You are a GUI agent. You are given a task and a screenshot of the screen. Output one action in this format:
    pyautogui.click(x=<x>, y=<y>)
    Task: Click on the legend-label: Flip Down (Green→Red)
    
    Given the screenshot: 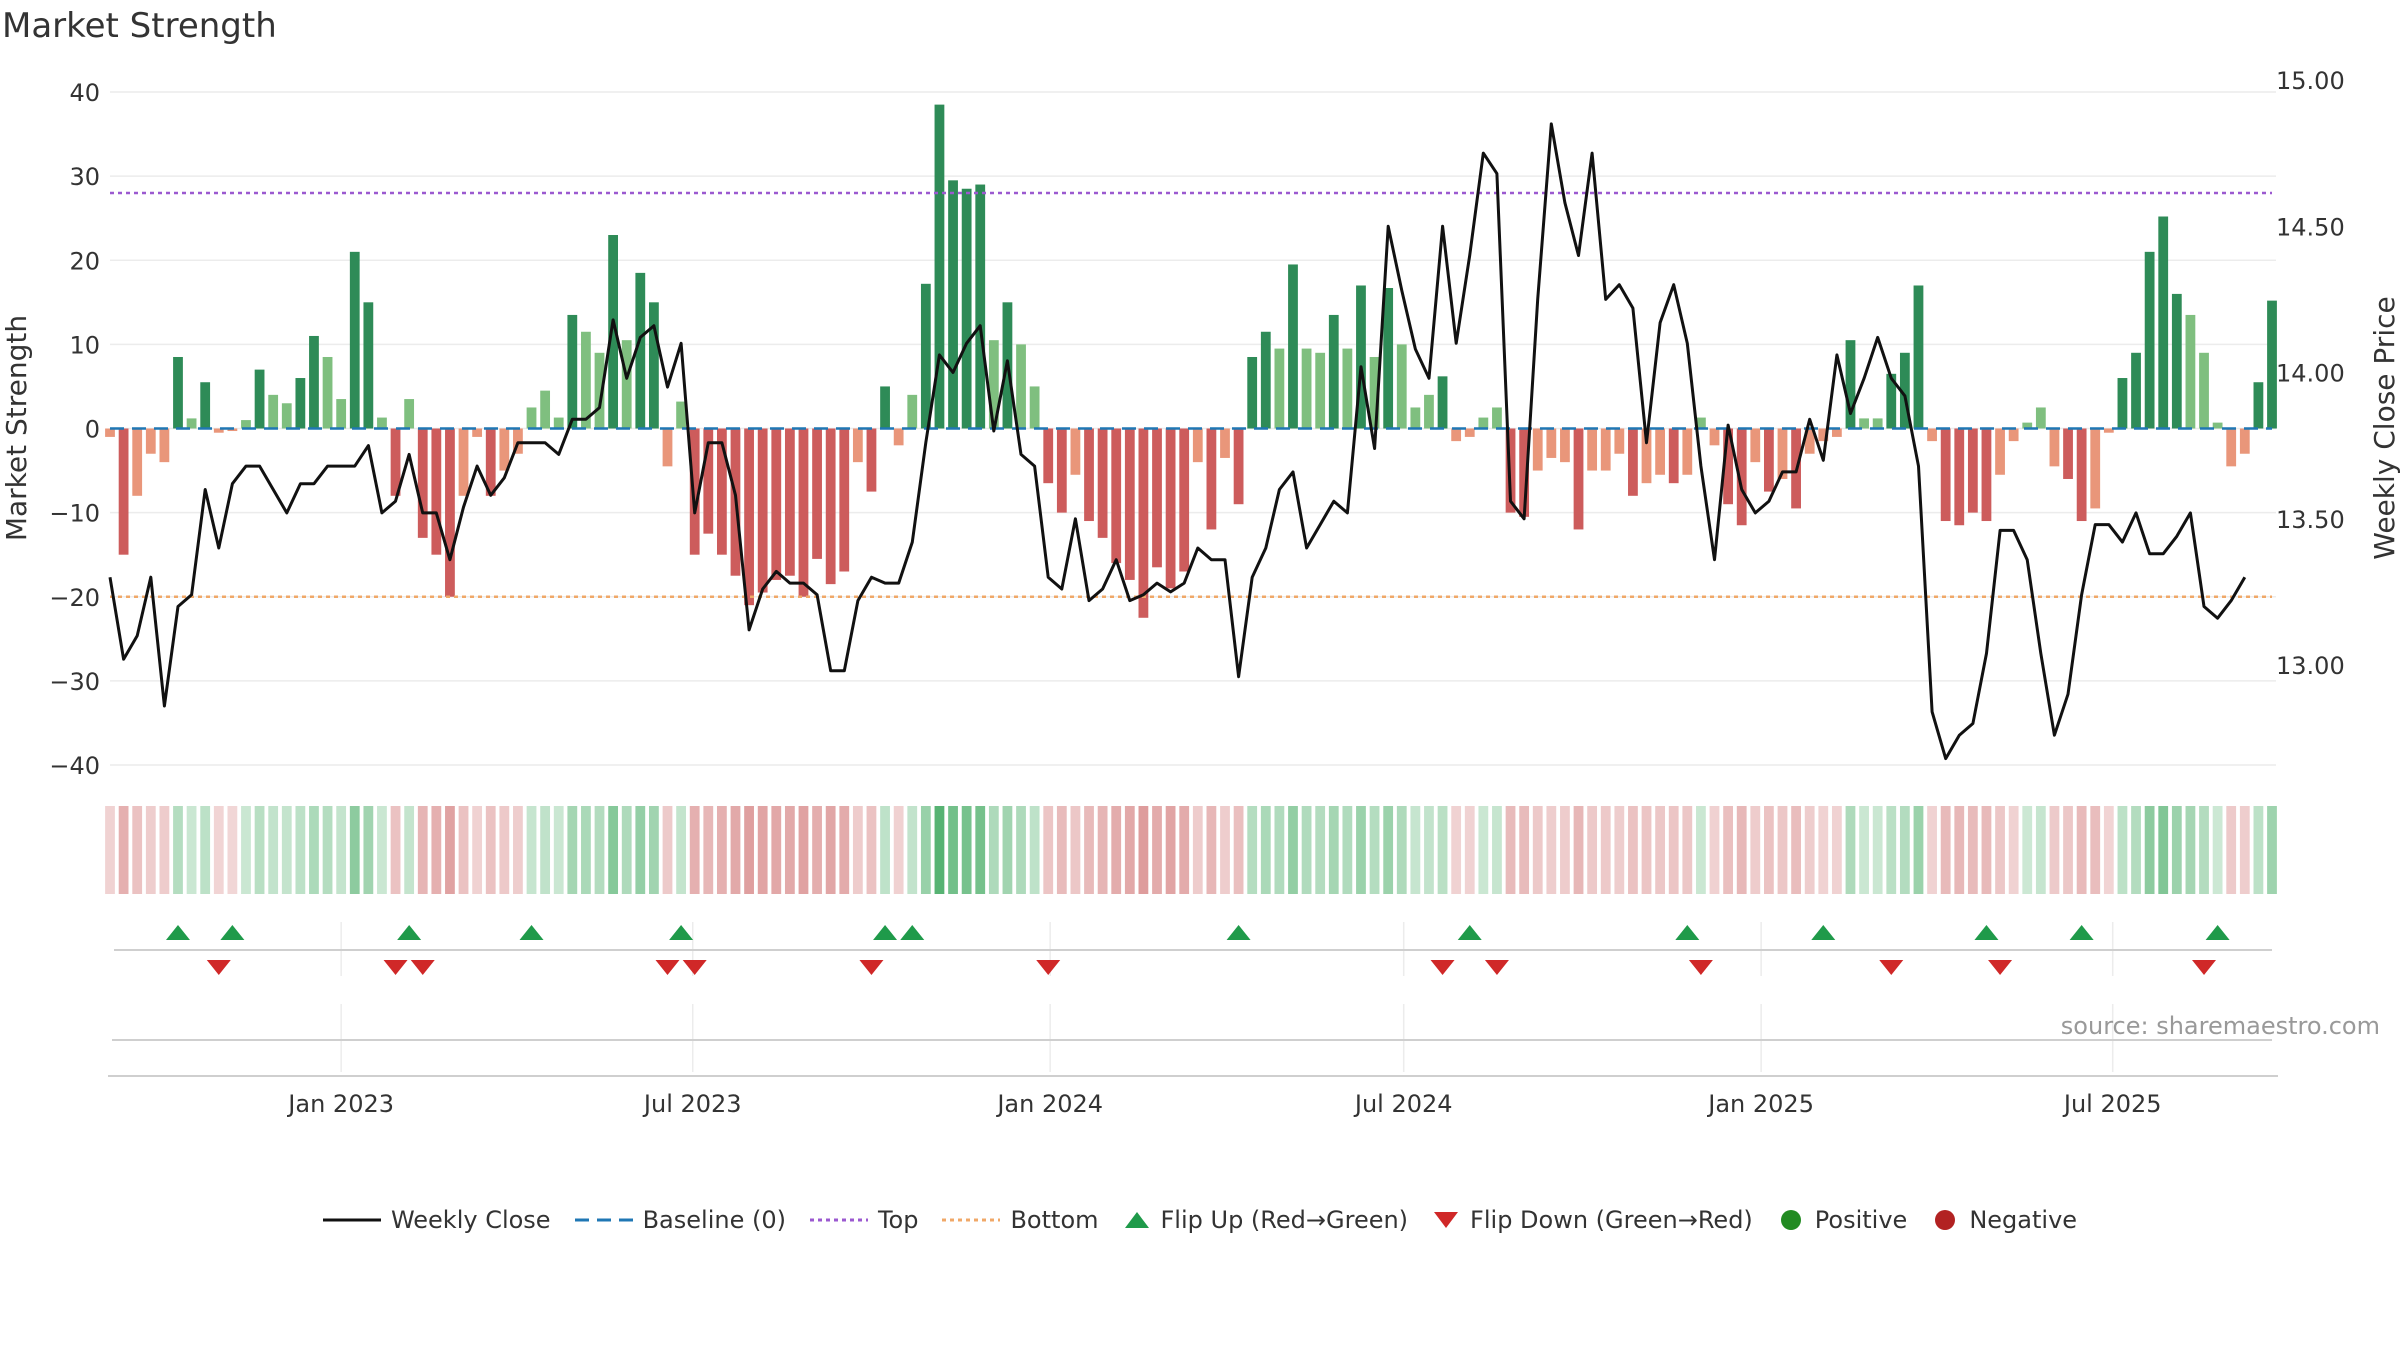 What is the action you would take?
    pyautogui.click(x=1611, y=1220)
    